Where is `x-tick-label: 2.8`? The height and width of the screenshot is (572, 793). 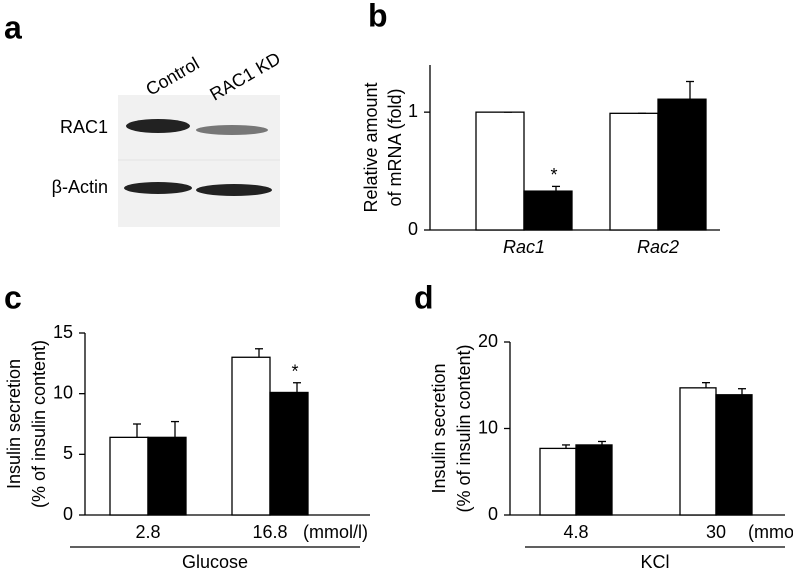
x-tick-label: 2.8 is located at coordinates (147, 532).